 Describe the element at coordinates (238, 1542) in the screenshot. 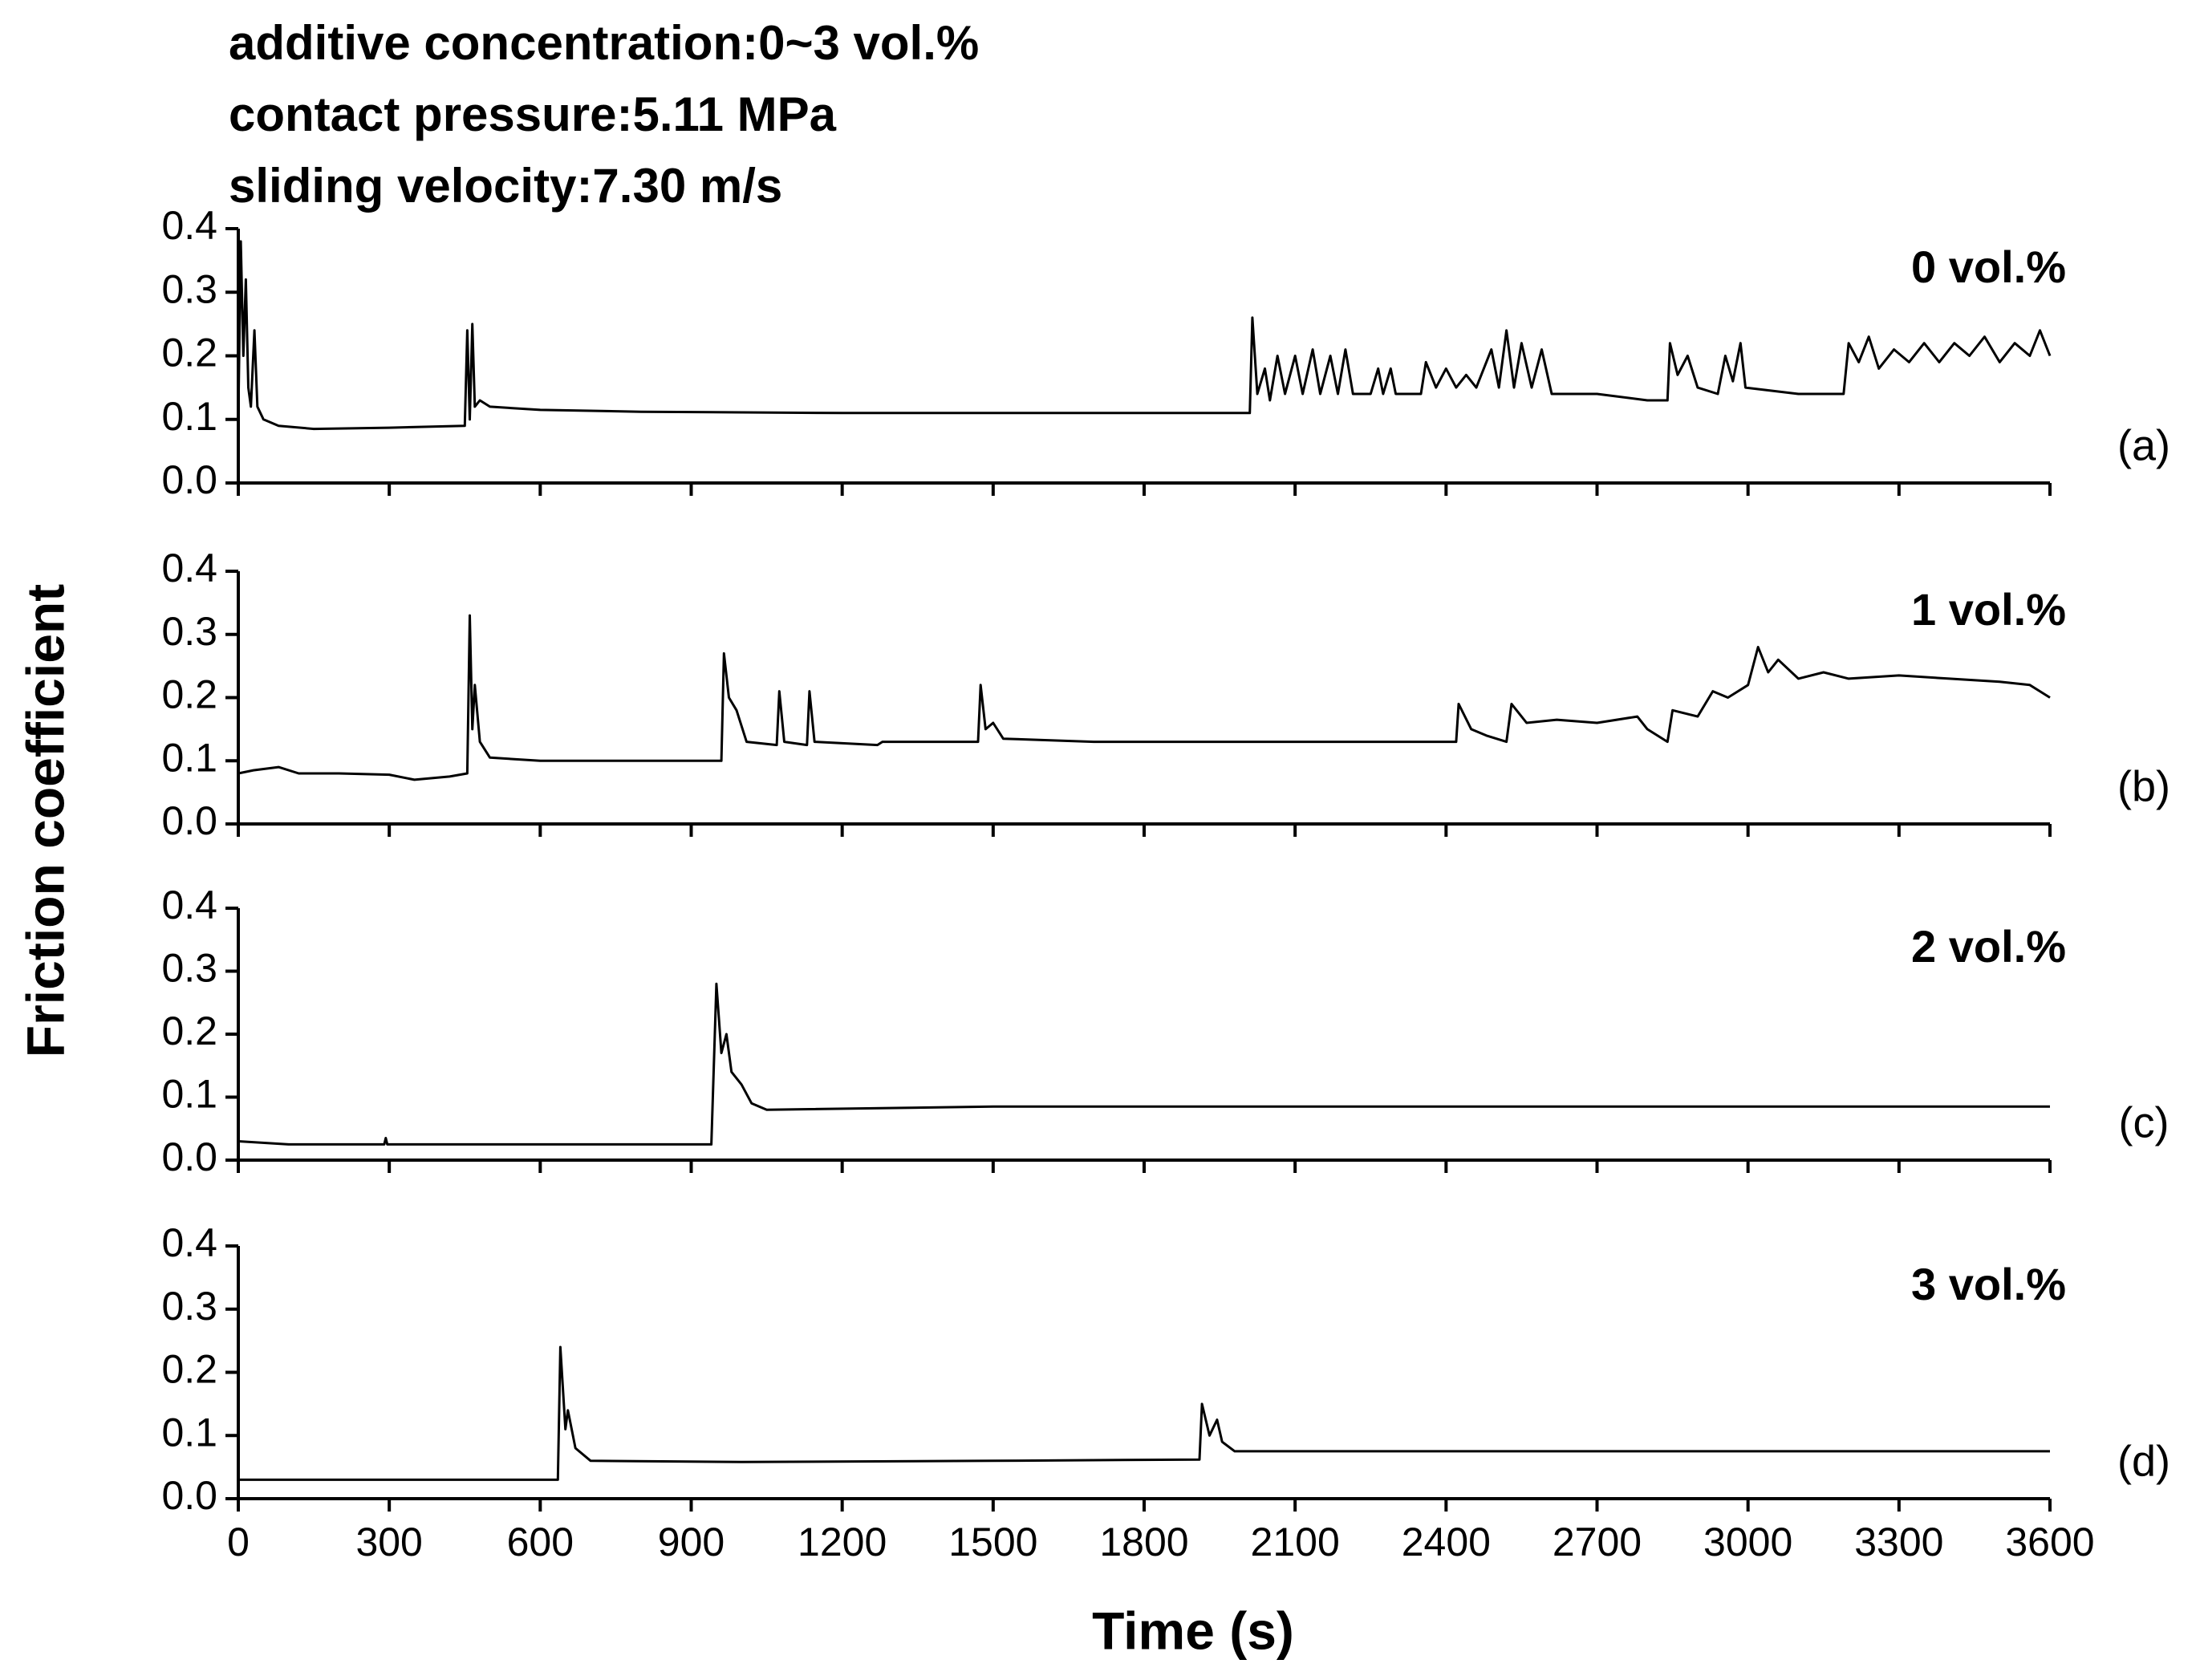

I see `x-tick-label: 0` at that location.